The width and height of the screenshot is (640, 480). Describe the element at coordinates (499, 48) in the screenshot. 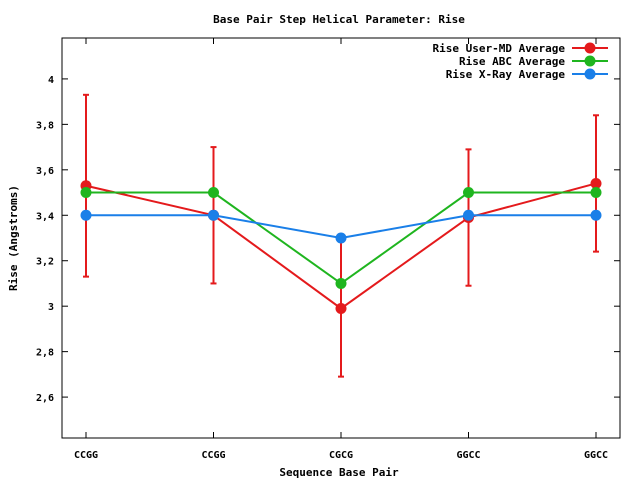

I see `legend-label: Rise User-MD Average` at that location.